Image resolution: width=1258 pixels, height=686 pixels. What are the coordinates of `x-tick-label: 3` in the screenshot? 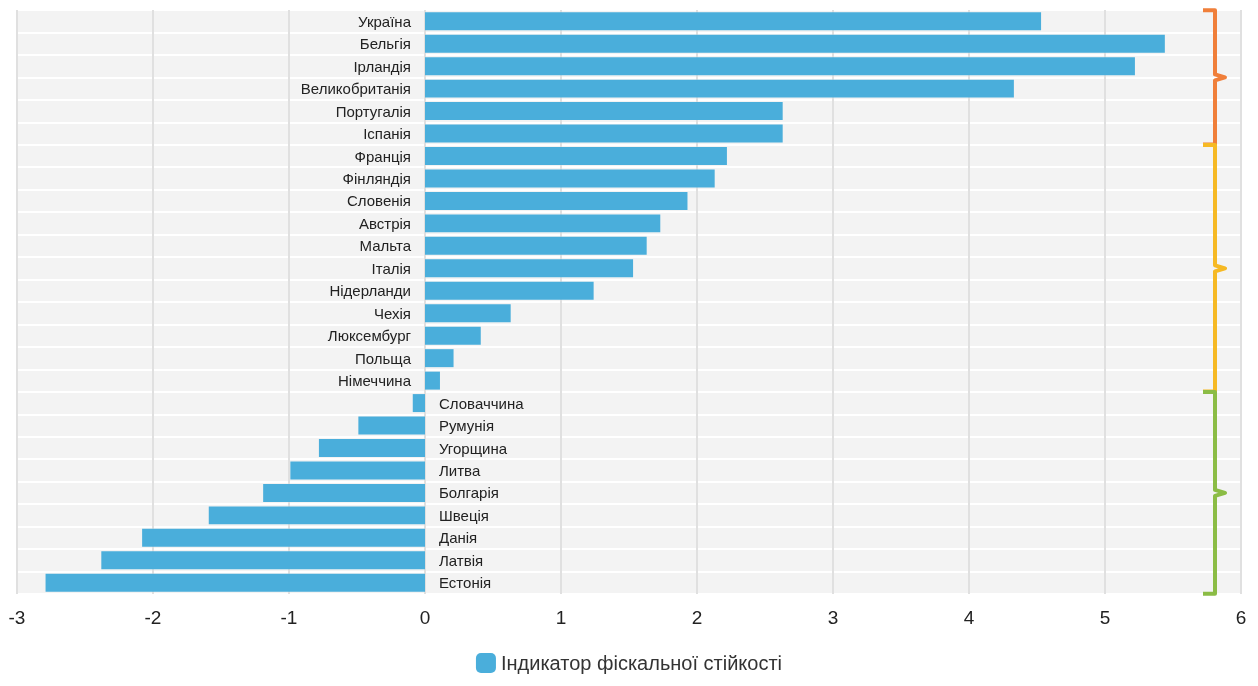 It's located at (833, 617).